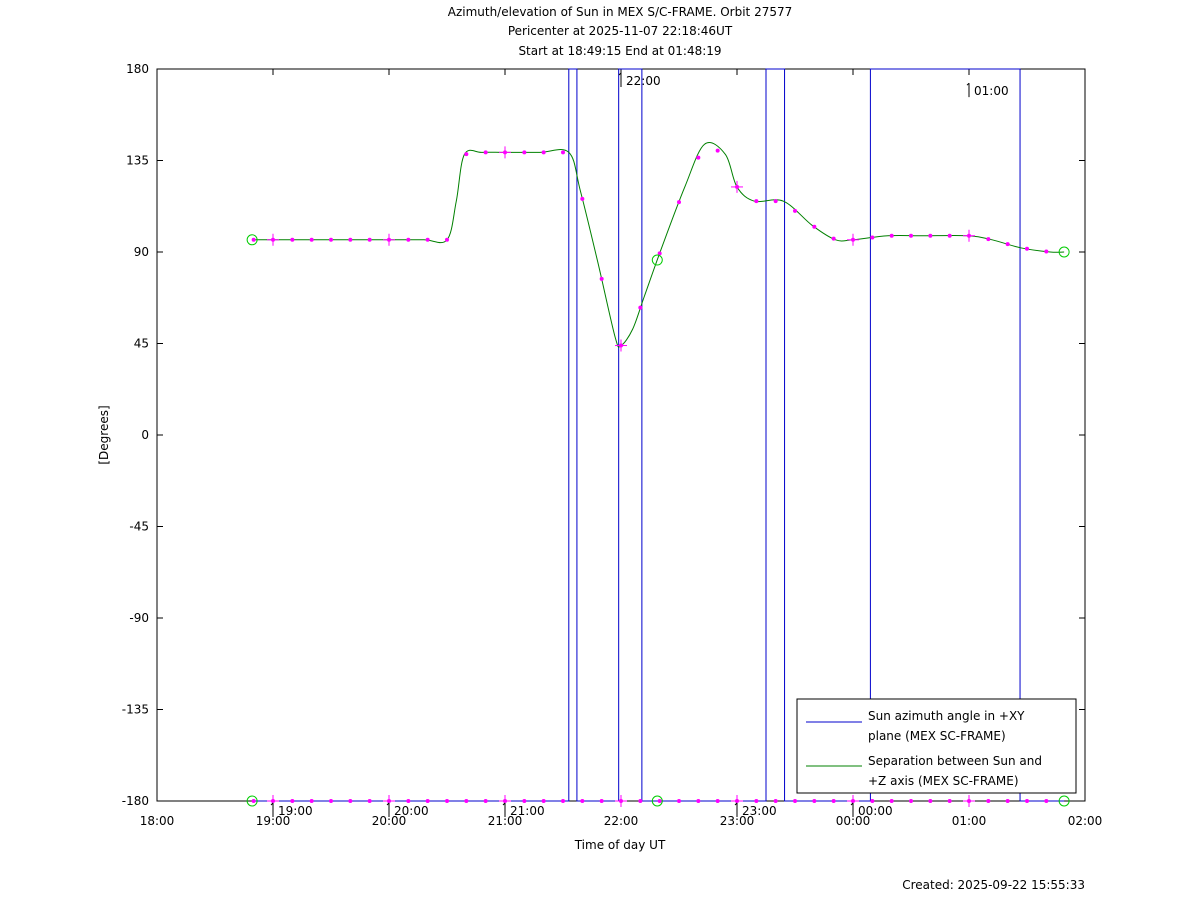 Image resolution: width=1200 pixels, height=901 pixels. I want to click on x-tick-label: 19:00, so click(273, 821).